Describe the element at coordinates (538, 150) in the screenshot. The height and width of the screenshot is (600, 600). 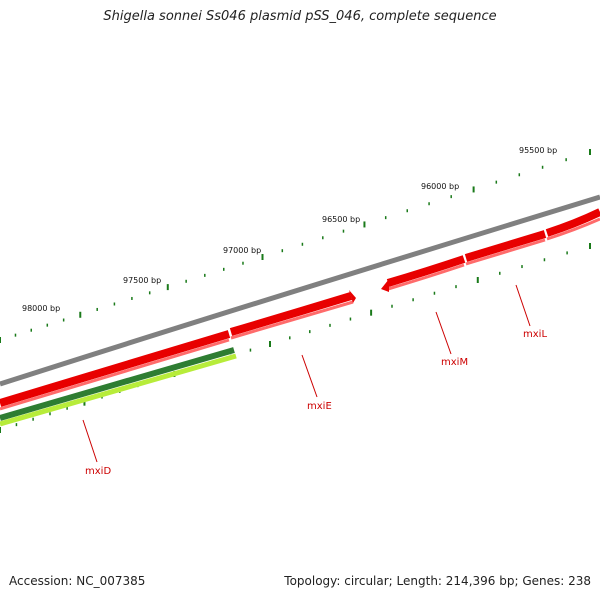
I see `scale-label-95500: 95500 bp` at that location.